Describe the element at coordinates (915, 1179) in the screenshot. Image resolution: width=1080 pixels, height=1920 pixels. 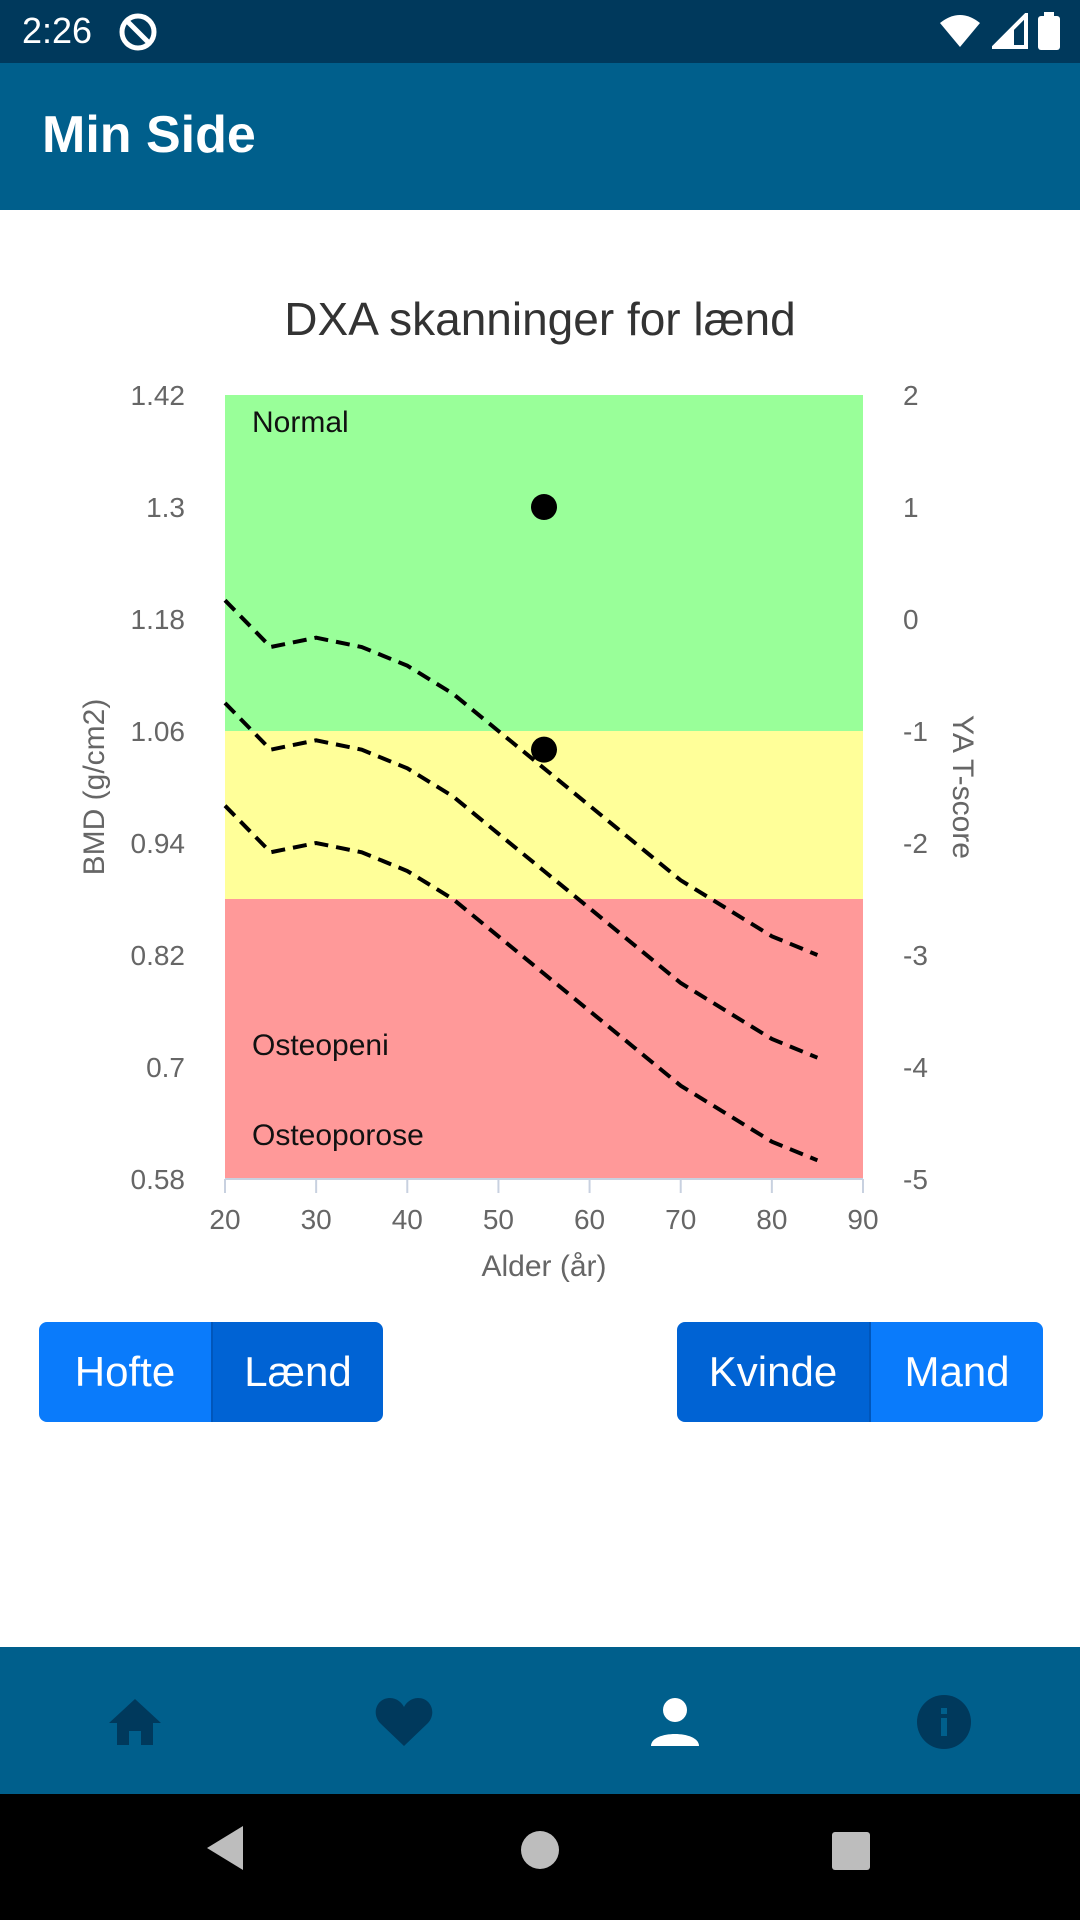
I see `y2-tick-label: -5` at that location.